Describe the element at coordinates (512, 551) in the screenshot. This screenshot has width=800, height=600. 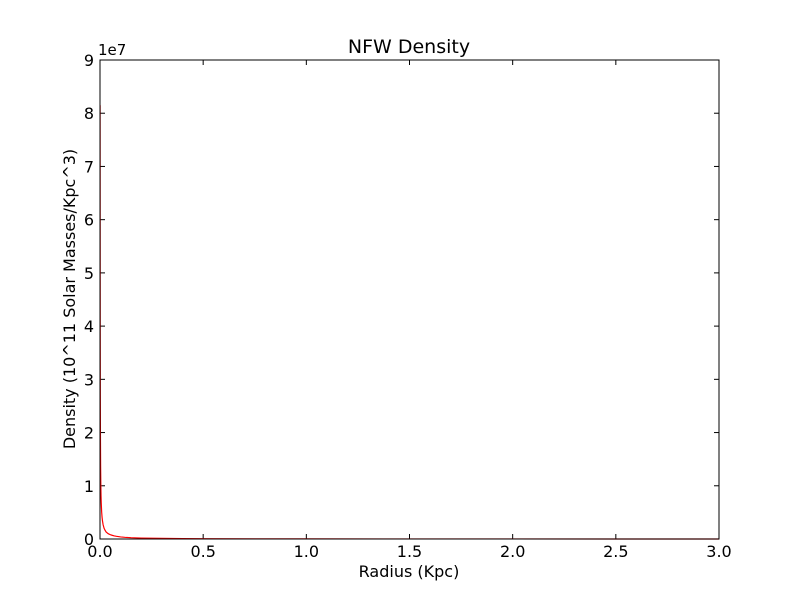
I see `x-tick-label: 2.0` at that location.